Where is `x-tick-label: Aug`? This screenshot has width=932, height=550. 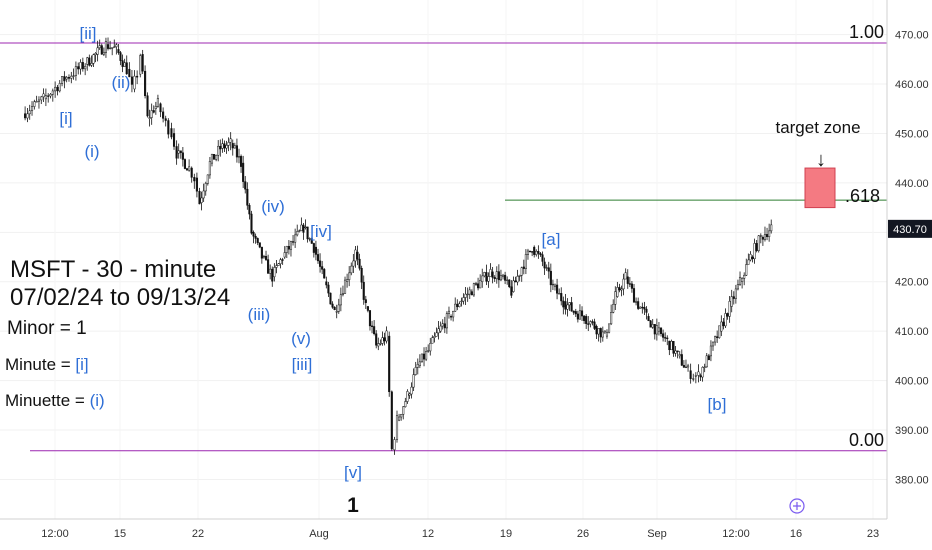 x-tick-label: Aug is located at coordinates (319, 534).